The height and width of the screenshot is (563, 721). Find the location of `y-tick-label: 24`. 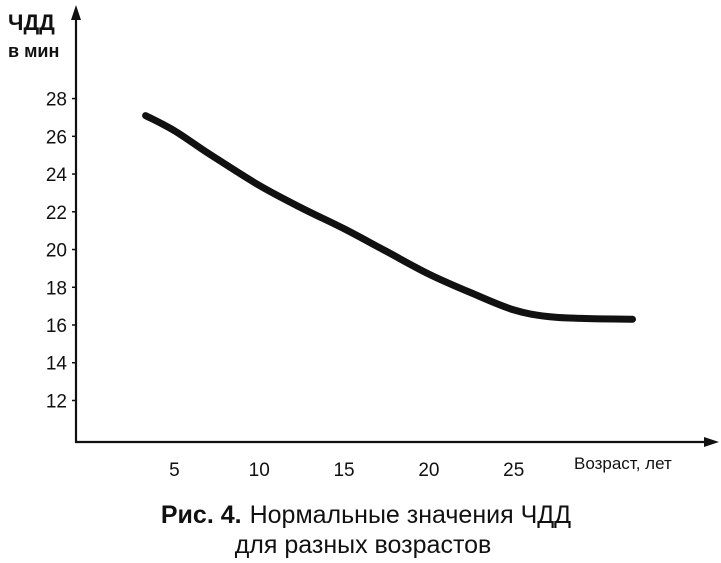

y-tick-label: 24 is located at coordinates (57, 175).